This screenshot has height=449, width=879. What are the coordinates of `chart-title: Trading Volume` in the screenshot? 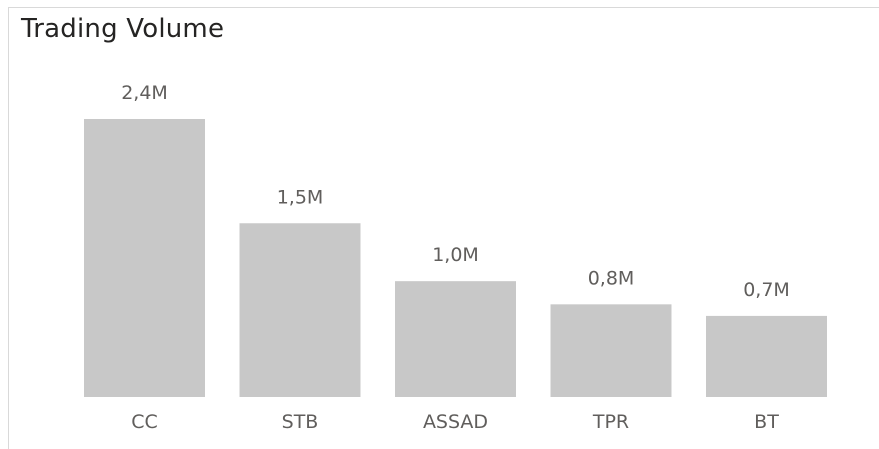 It's located at (123, 29).